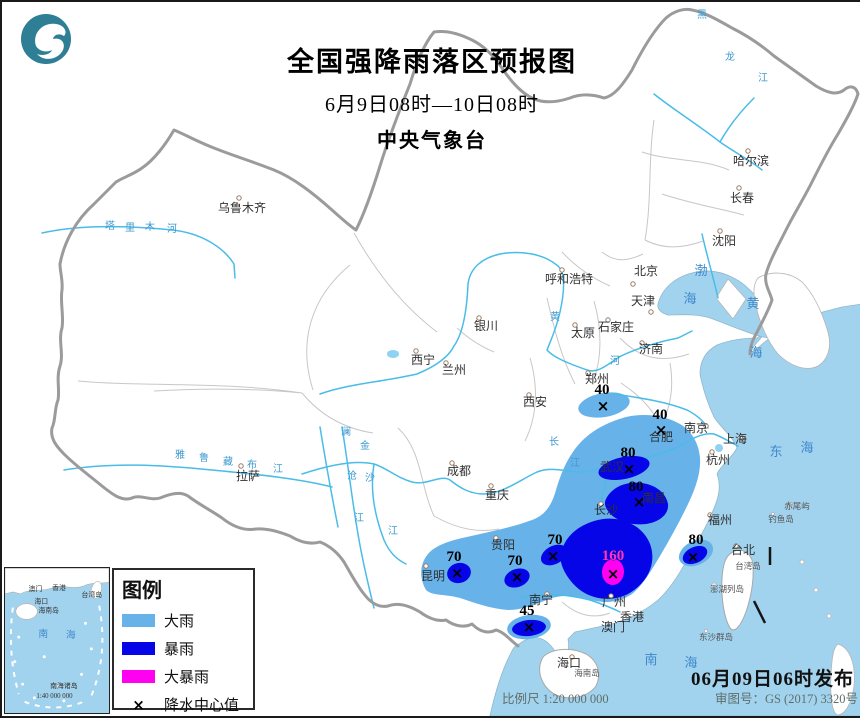 The image size is (860, 718). Describe the element at coordinates (497, 495) in the screenshot. I see `city-label: 重庆` at that location.